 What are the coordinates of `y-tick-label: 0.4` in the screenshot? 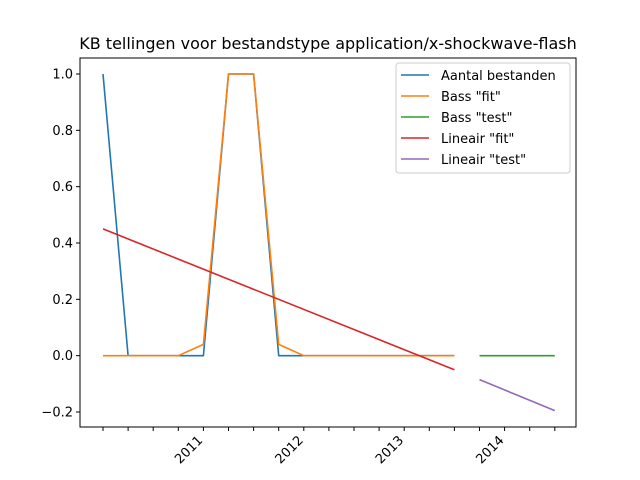 It's located at (62, 244).